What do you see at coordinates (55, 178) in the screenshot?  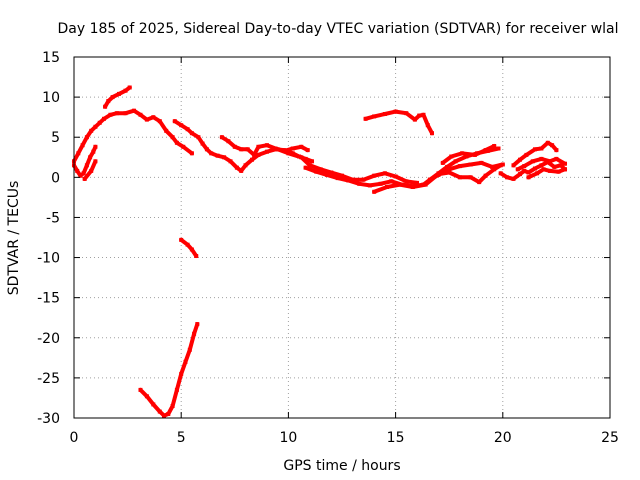 I see `y-tick-label: 0` at bounding box center [55, 178].